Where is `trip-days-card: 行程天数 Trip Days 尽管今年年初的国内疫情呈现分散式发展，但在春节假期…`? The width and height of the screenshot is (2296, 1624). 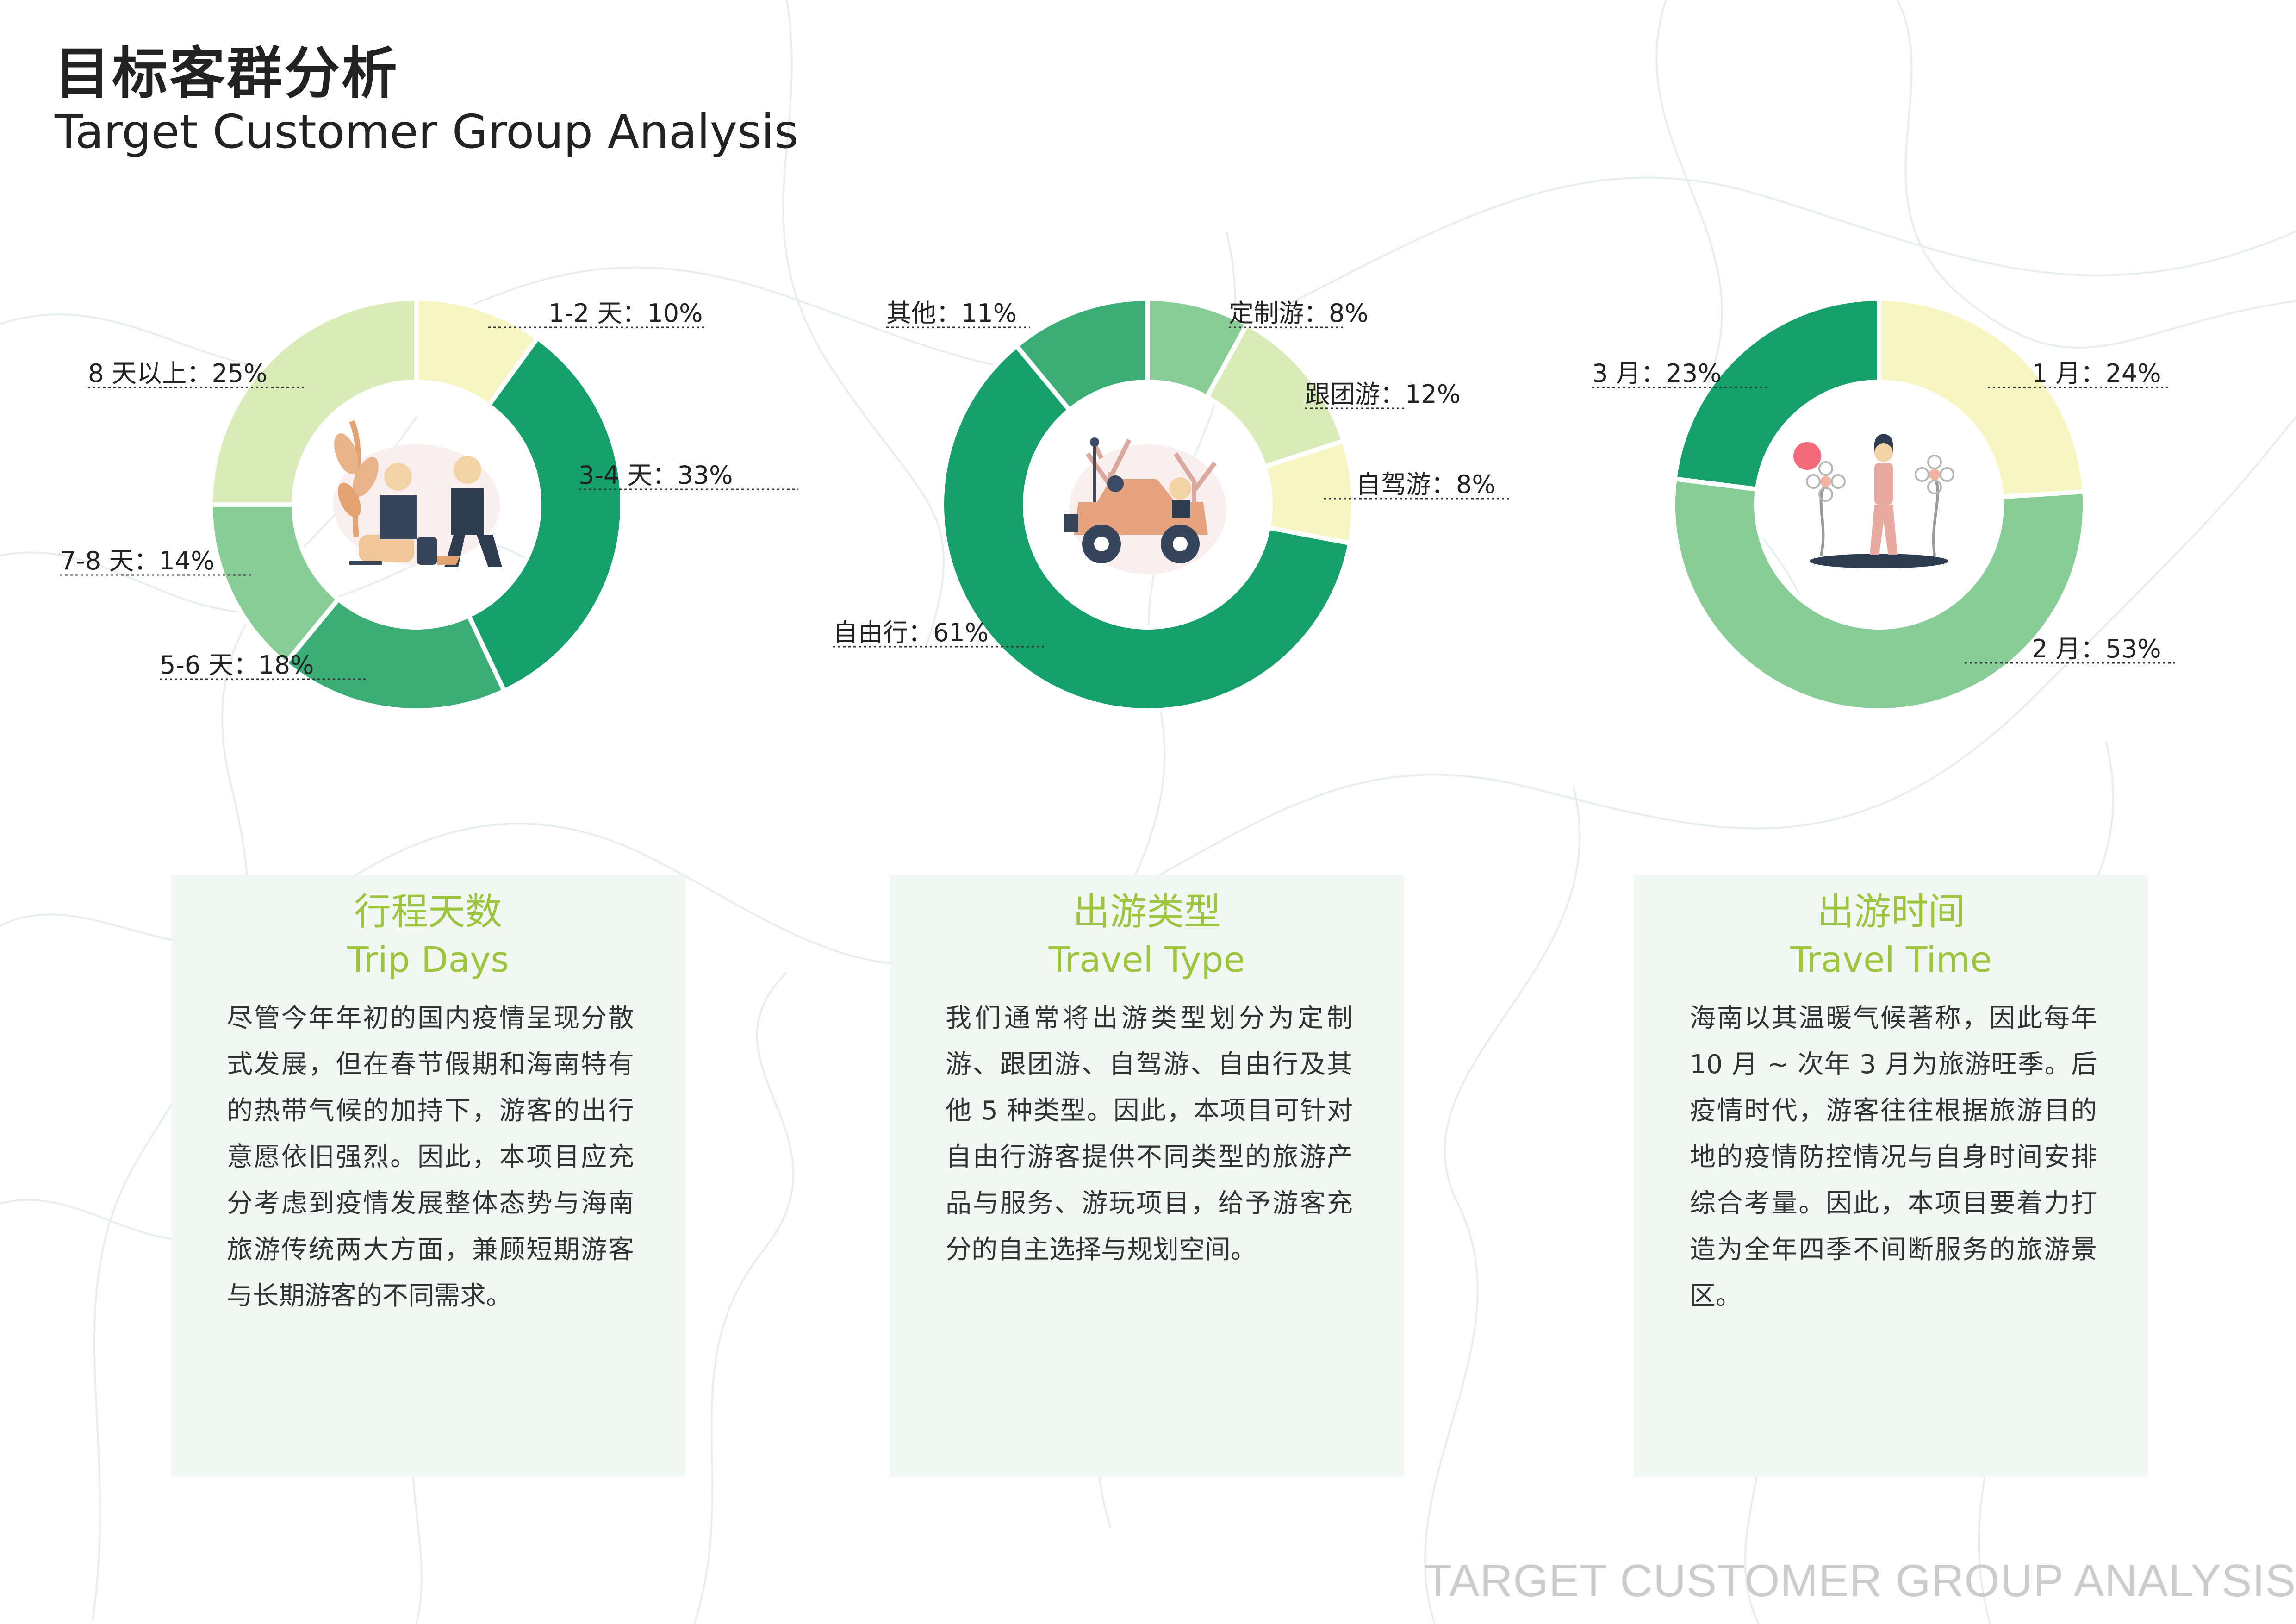 trip-days-card: 行程天数 Trip Days 尽管今年年初的国内疫情呈现分散式发展，但在春节假期… is located at coordinates (428, 1176).